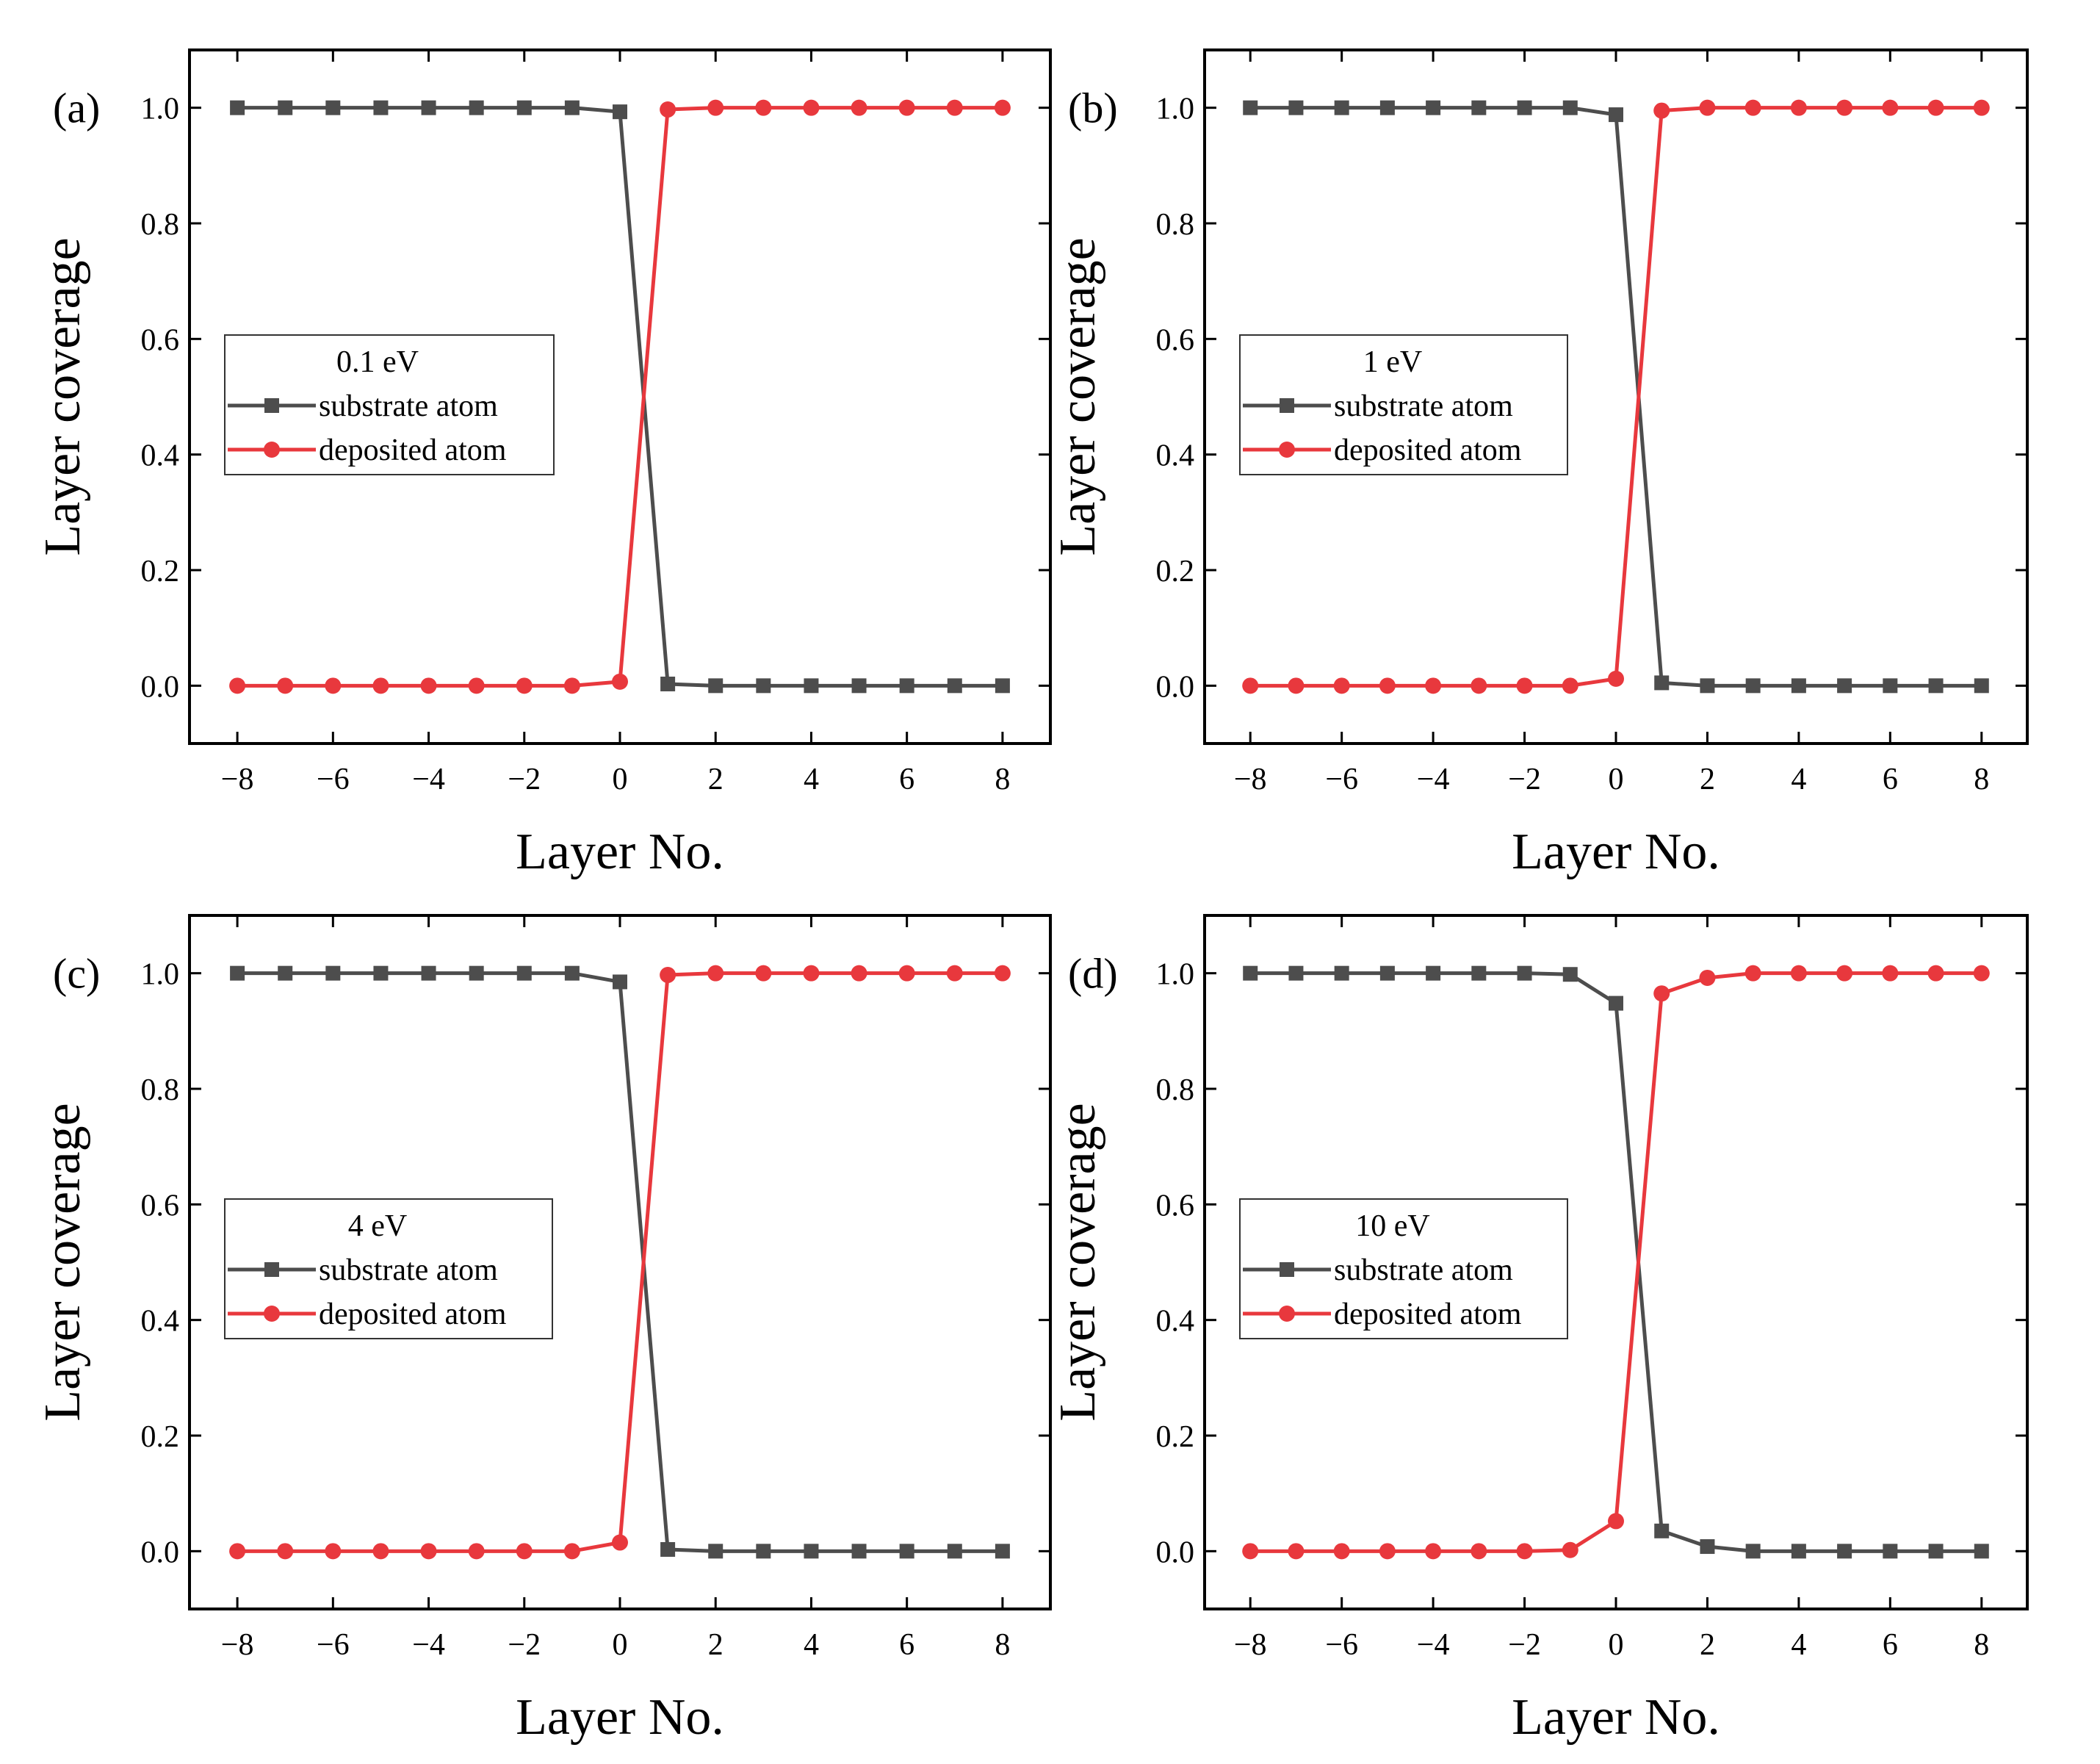  Describe the element at coordinates (377, 362) in the screenshot. I see `legend-title: 0.1 eV` at that location.